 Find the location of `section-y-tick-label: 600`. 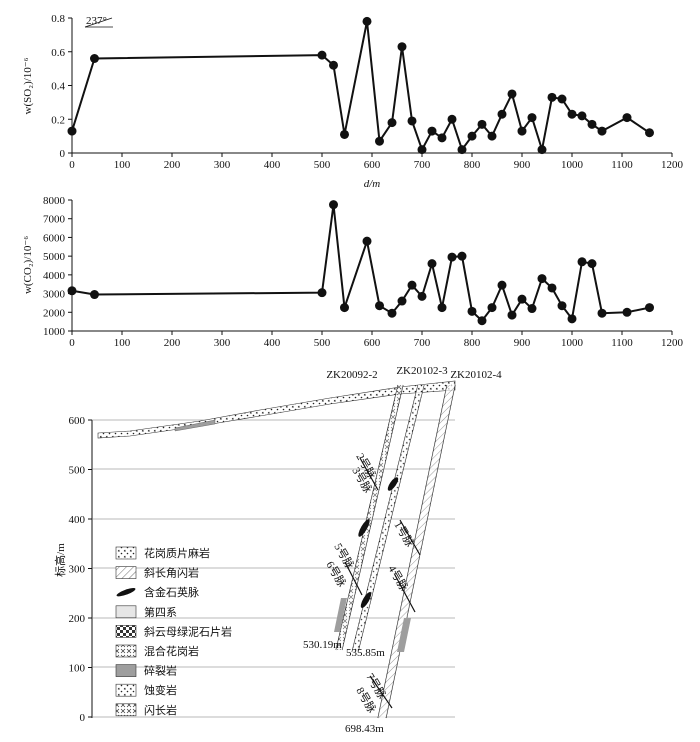

section-y-tick-label: 600 is located at coordinates (77, 421).